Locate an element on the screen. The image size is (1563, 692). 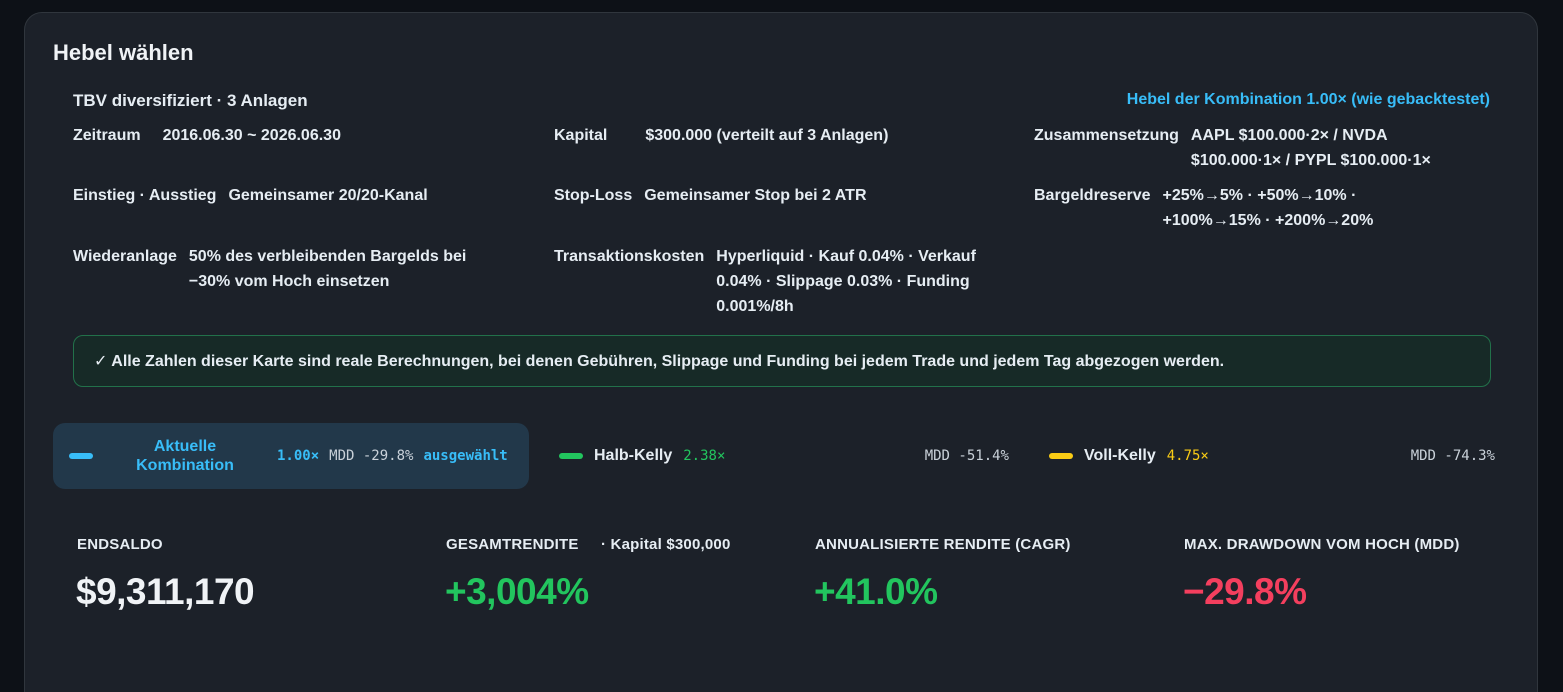
option-leverage: 2.38× is located at coordinates (704, 456).